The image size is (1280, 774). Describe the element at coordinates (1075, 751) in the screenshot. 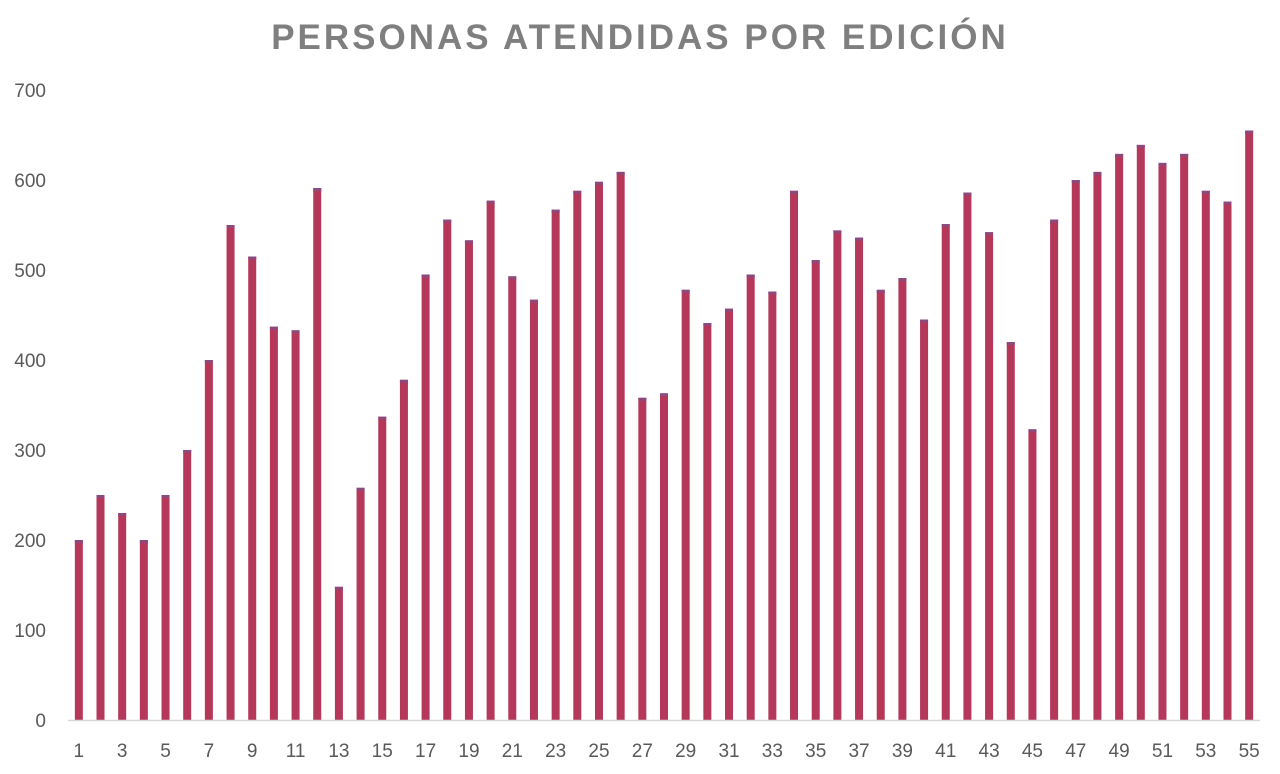

I see `x-tick-label: 47` at that location.